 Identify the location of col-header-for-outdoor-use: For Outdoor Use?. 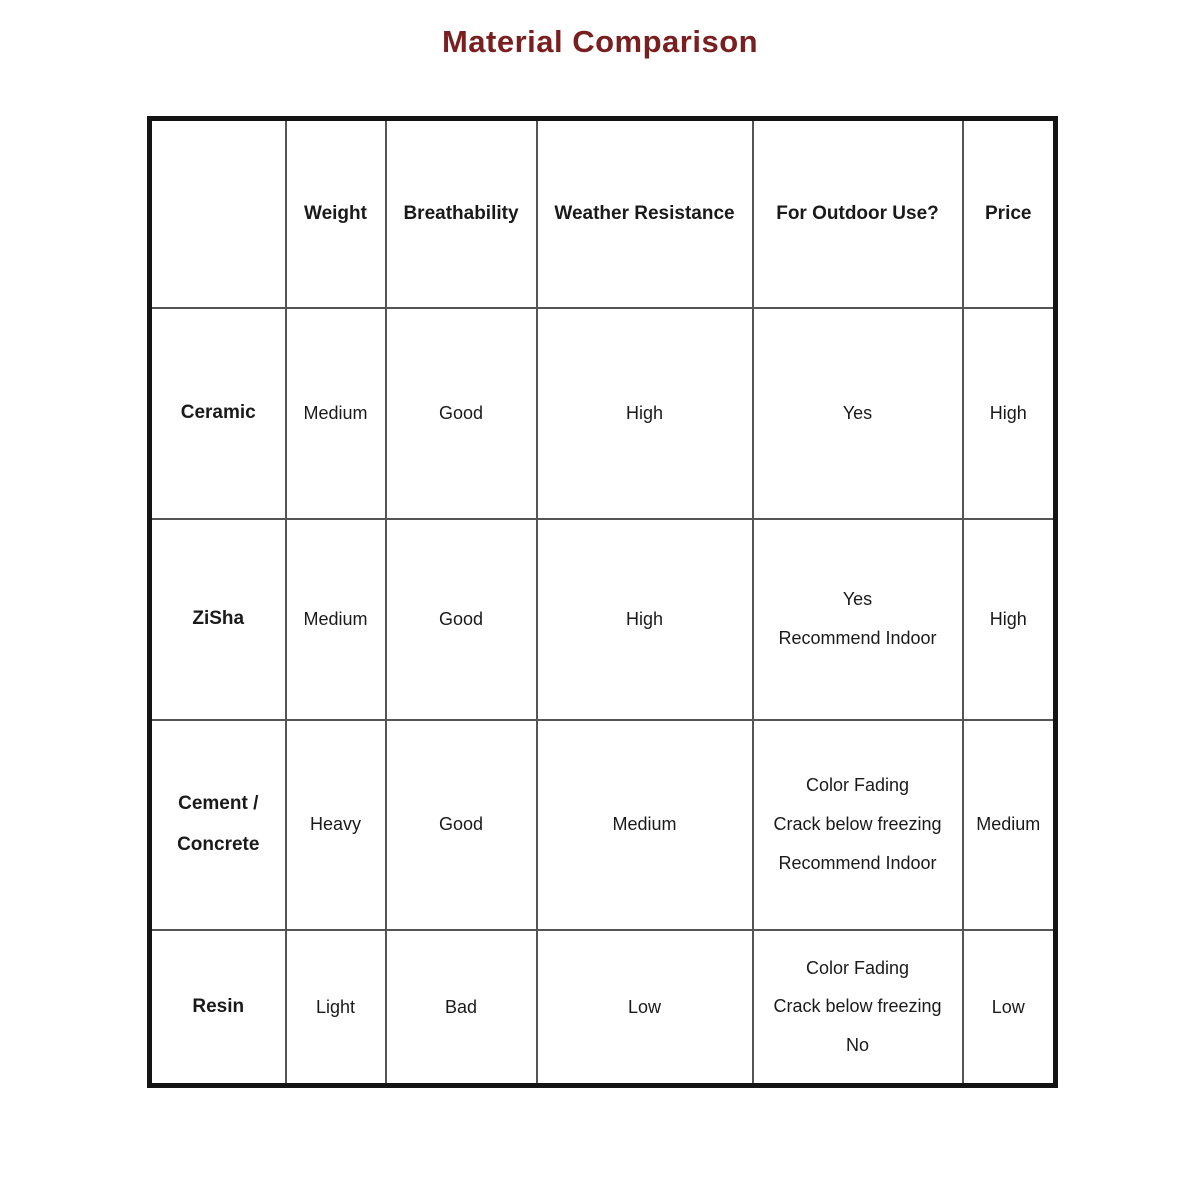
(857, 213).